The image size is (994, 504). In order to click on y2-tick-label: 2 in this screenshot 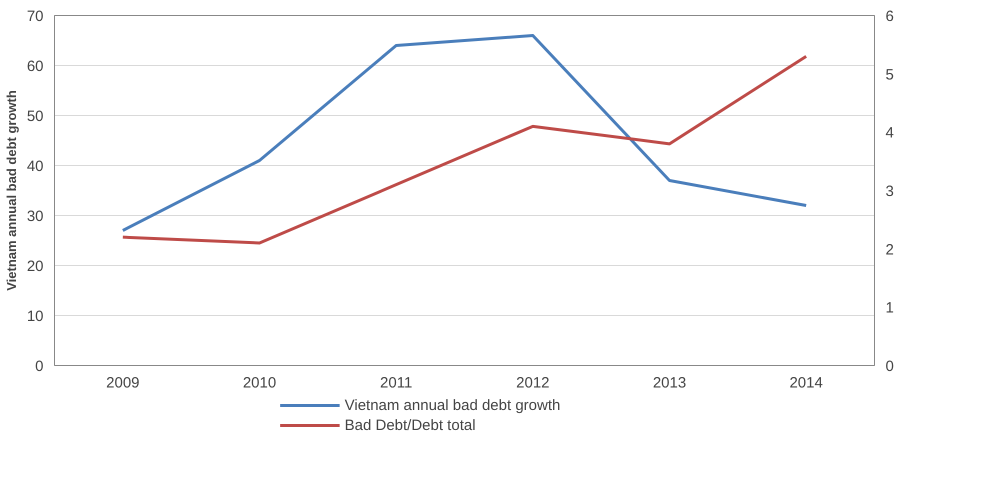, I will do `click(890, 249)`.